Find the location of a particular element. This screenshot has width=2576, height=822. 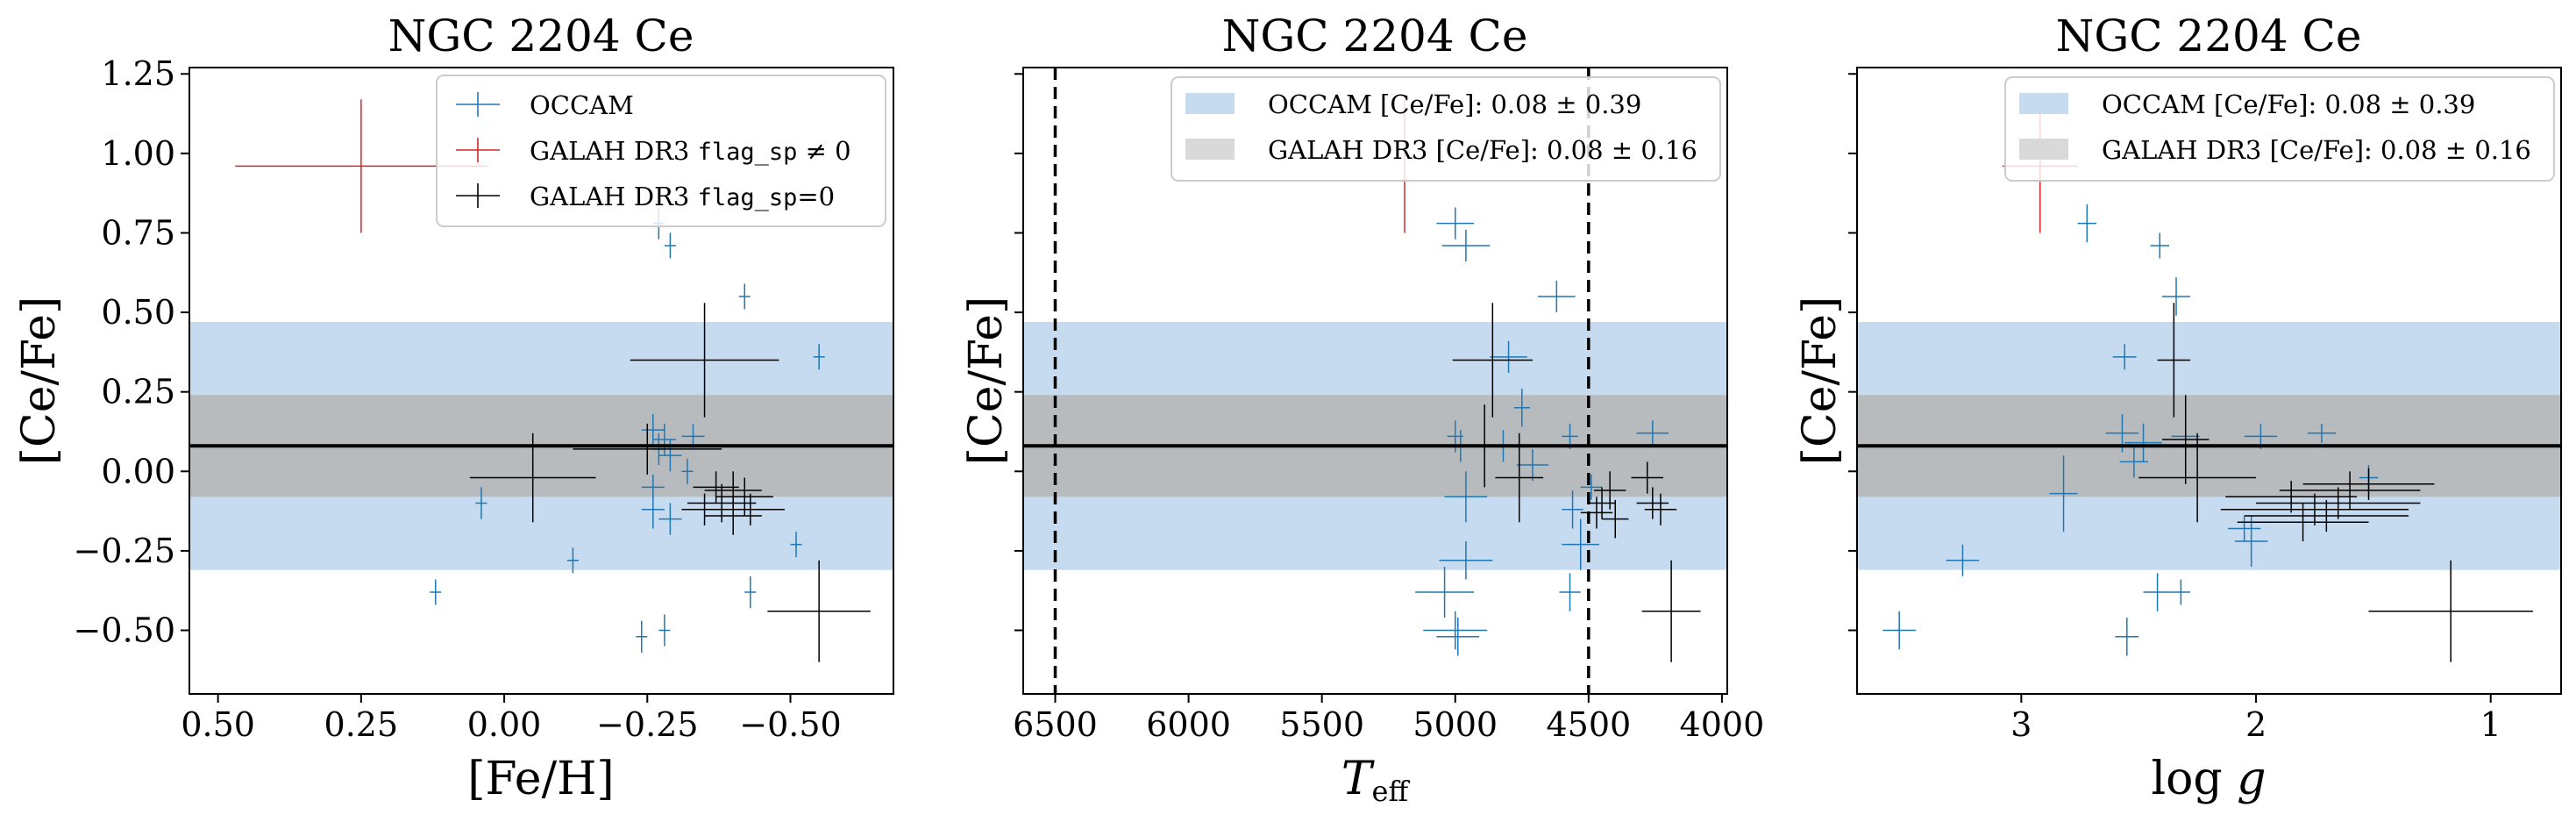

x-axis-label: log g is located at coordinates (2208, 779).